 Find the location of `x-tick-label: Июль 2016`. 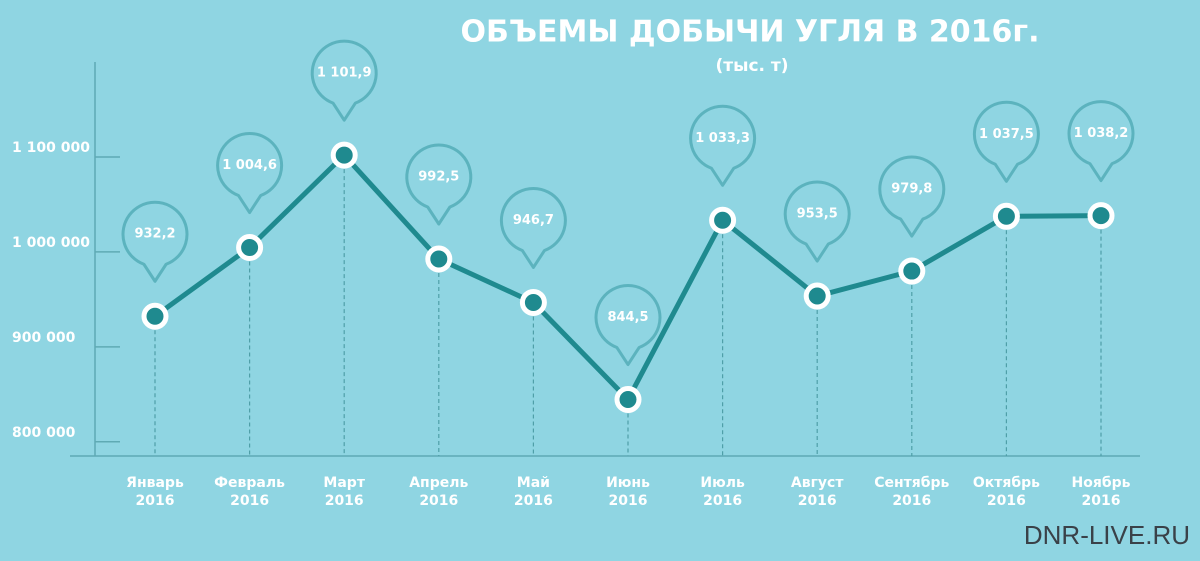

x-tick-label: Июль 2016 is located at coordinates (722, 492).